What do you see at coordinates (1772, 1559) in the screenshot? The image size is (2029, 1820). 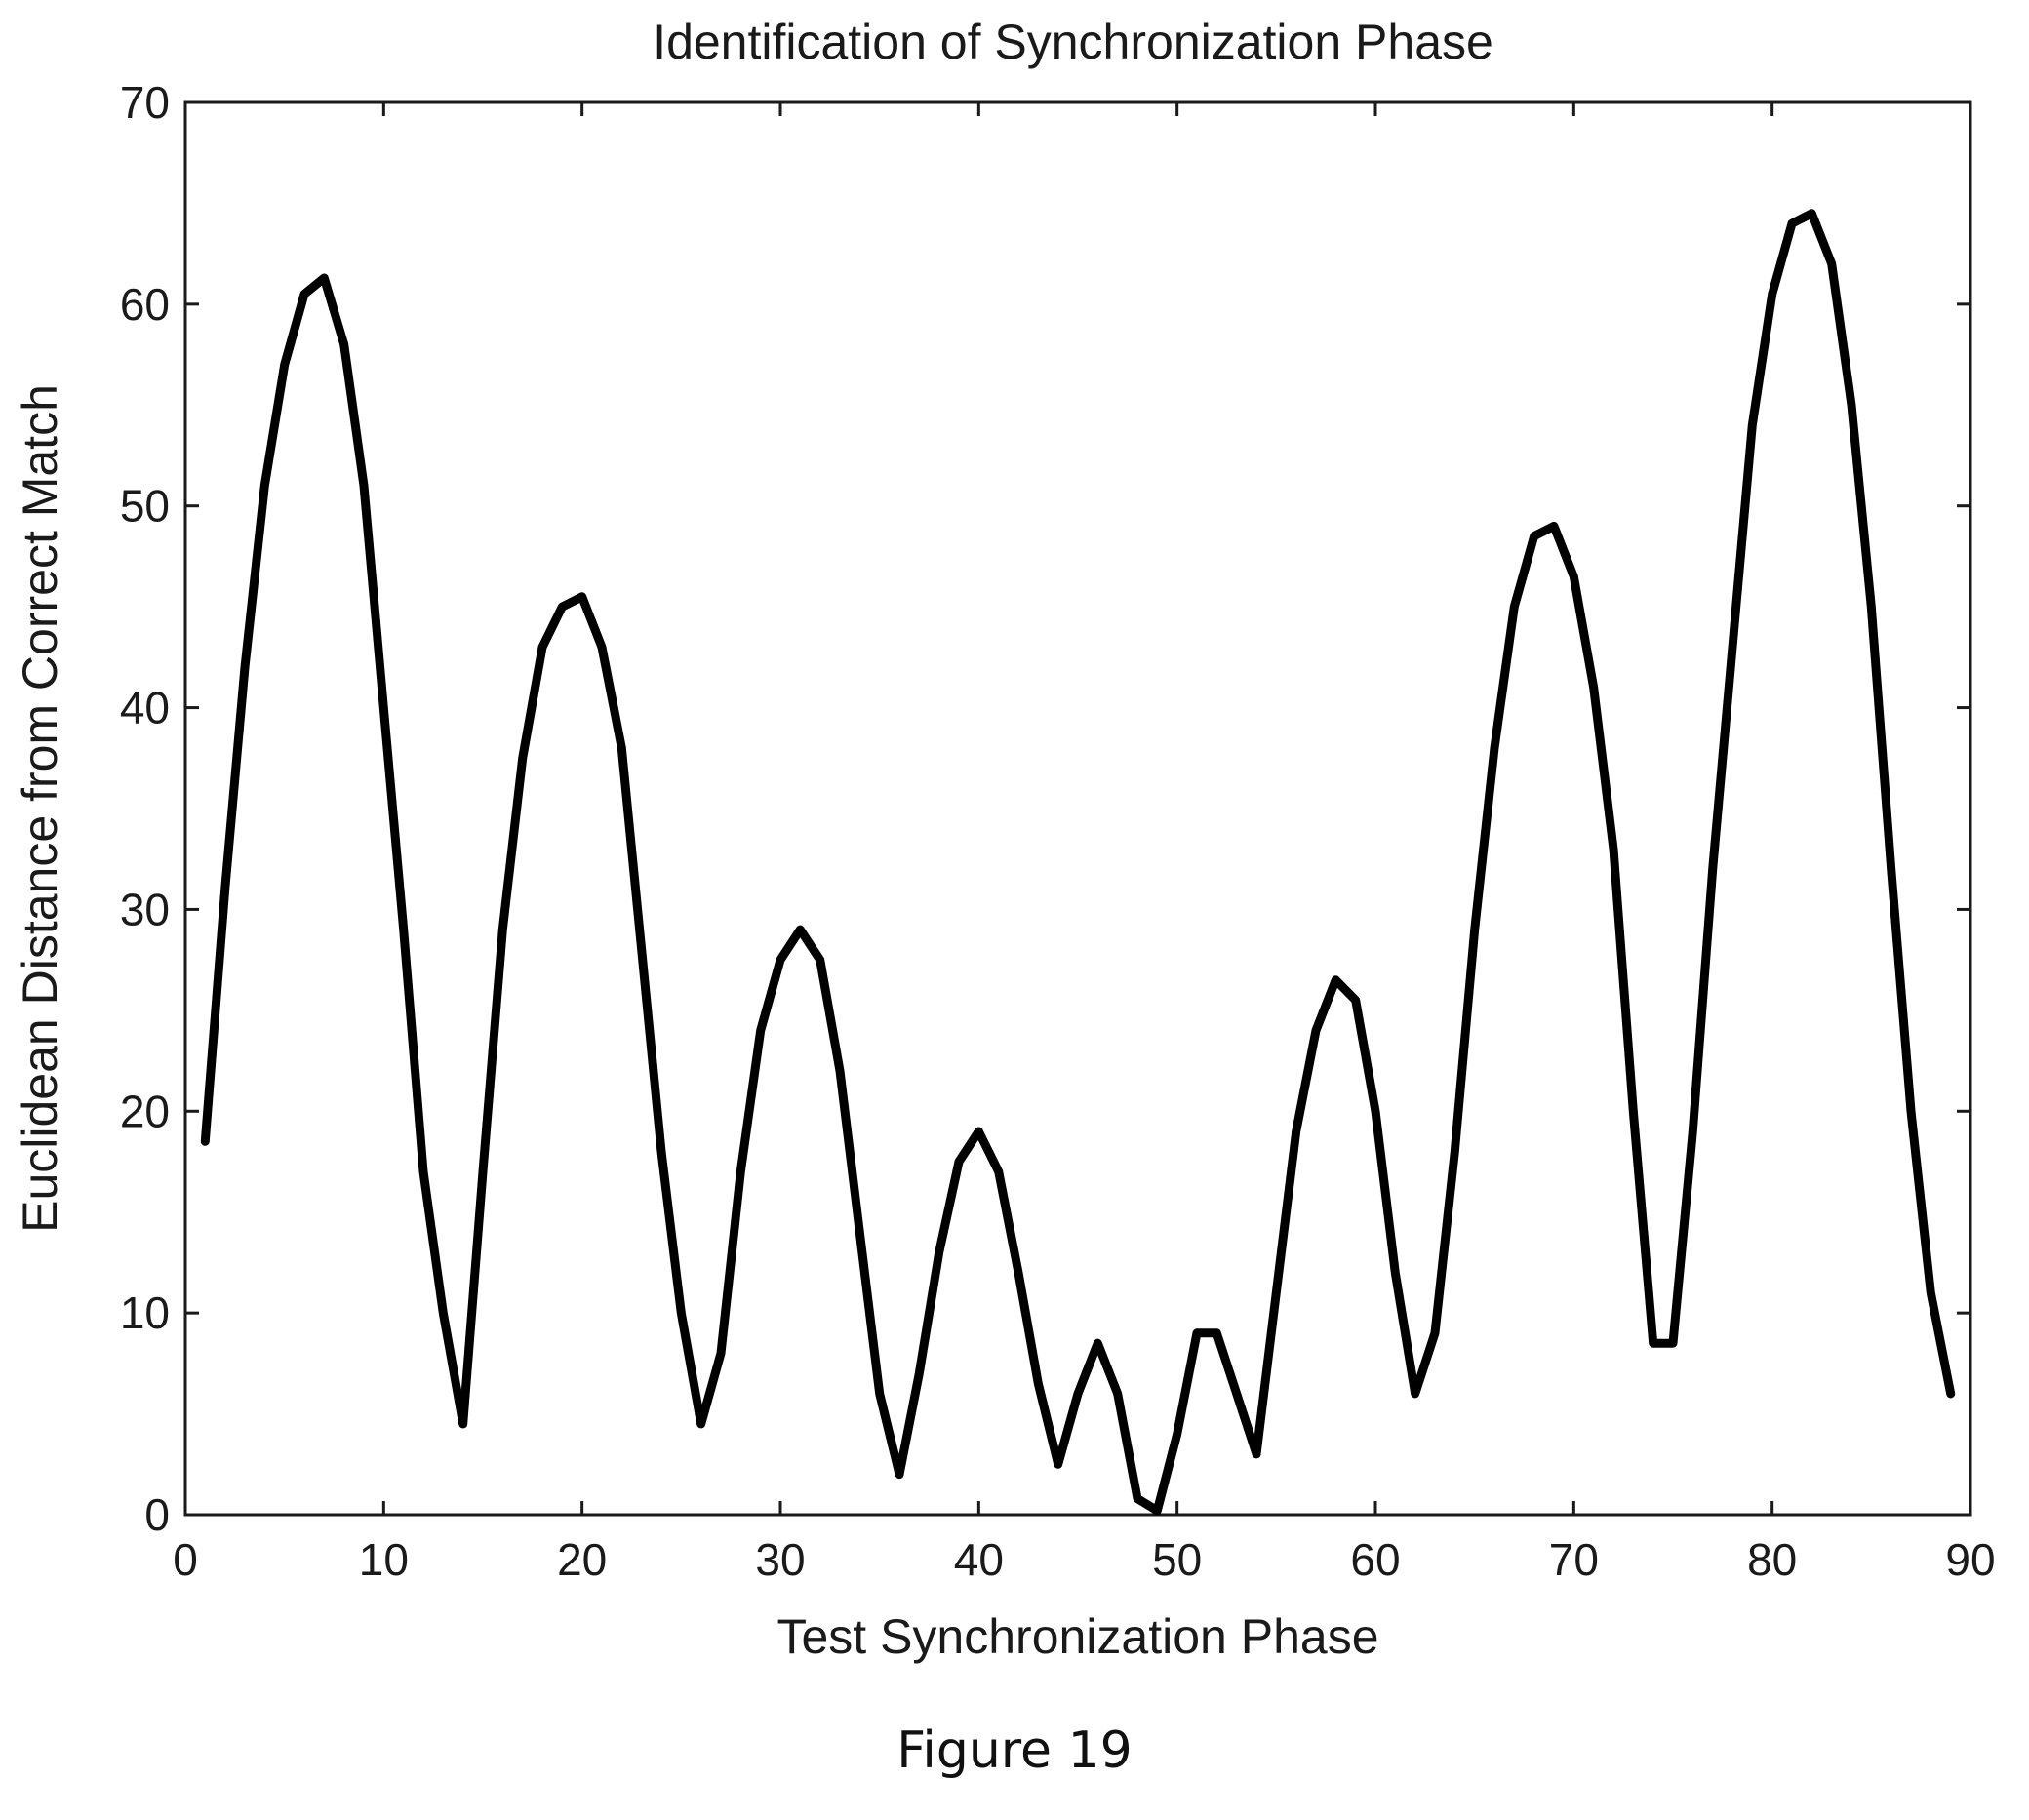 I see `x-tick-label: 80` at bounding box center [1772, 1559].